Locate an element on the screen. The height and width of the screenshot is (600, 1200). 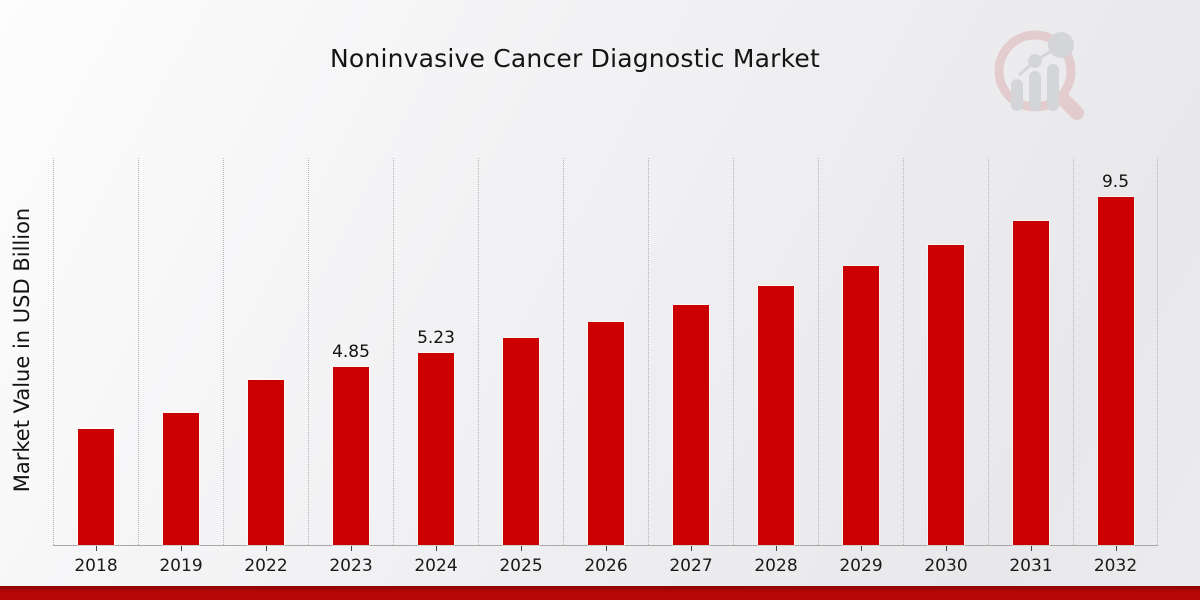
logo-bar-small is located at coordinates (1017, 95).